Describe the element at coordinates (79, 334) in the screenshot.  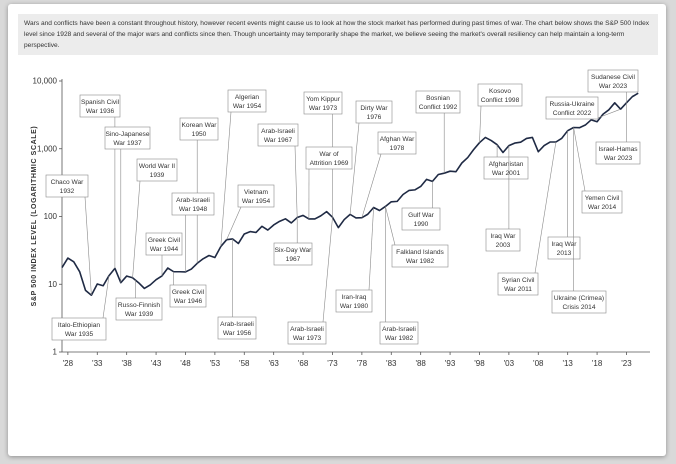
I see `annotation-text: War 1935` at that location.